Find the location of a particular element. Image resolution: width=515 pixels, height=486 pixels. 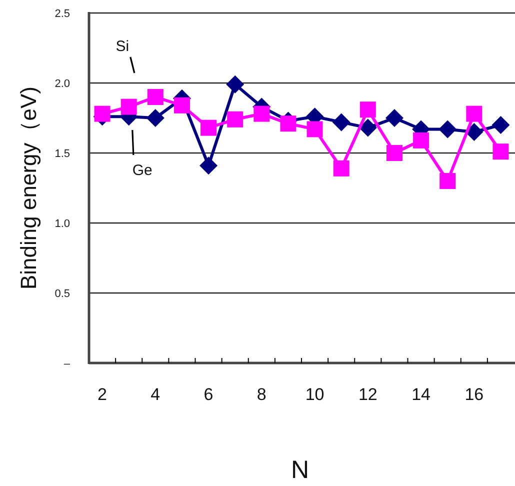

x-axis-title: N is located at coordinates (300, 470).